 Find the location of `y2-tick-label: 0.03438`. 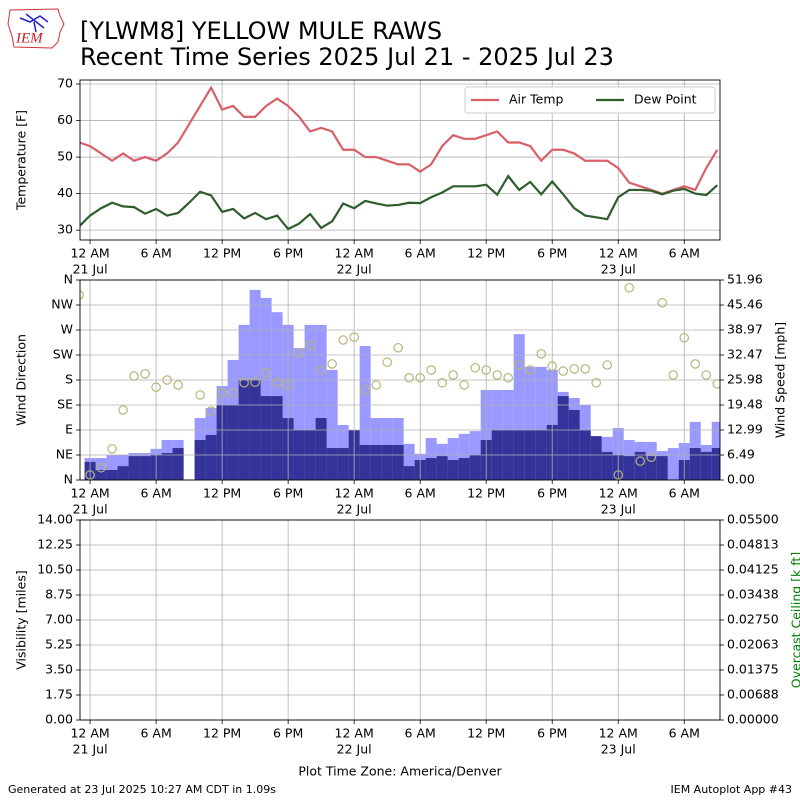

y2-tick-label: 0.03438 is located at coordinates (753, 594).